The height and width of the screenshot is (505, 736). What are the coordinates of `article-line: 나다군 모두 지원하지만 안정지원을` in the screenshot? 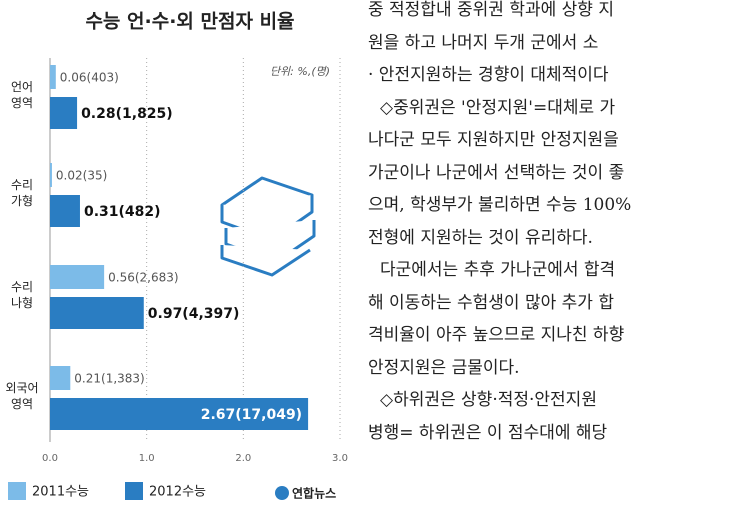 It's located at (493, 140).